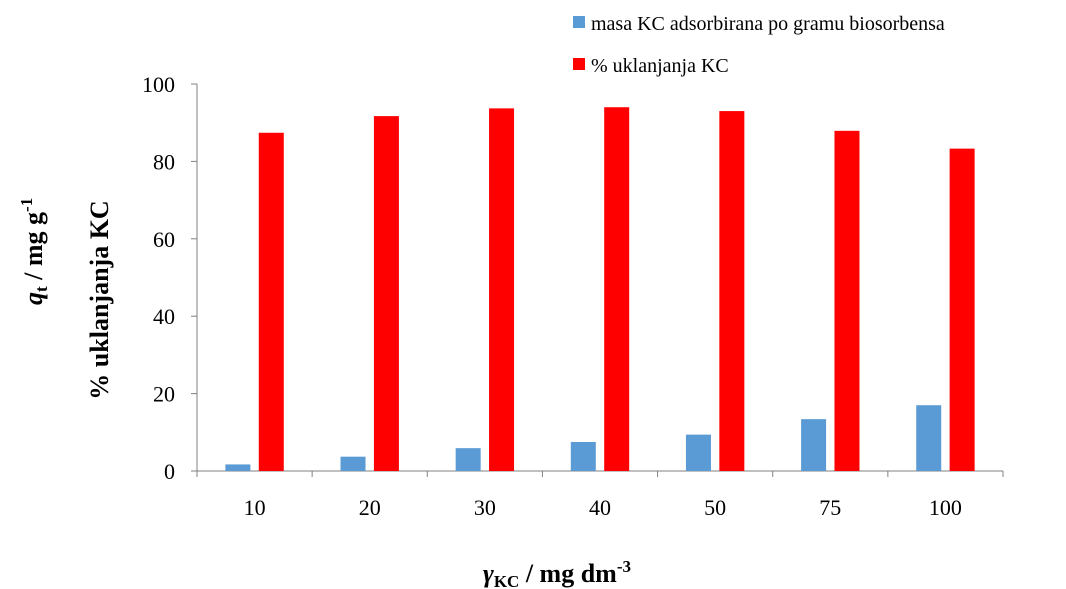 This screenshot has width=1066, height=589. What do you see at coordinates (624, 566) in the screenshot?
I see `x-axis-title-sup: -3` at bounding box center [624, 566].